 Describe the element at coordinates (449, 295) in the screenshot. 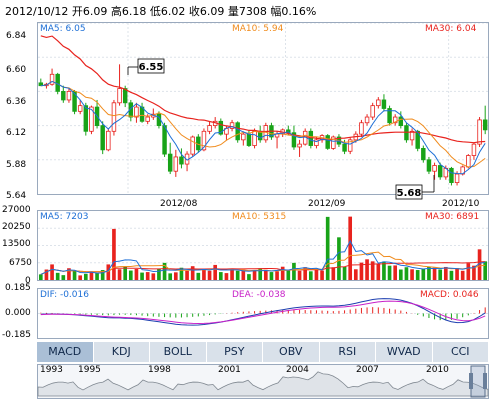

I see `macd-value-label: MACD: 0.046` at that location.